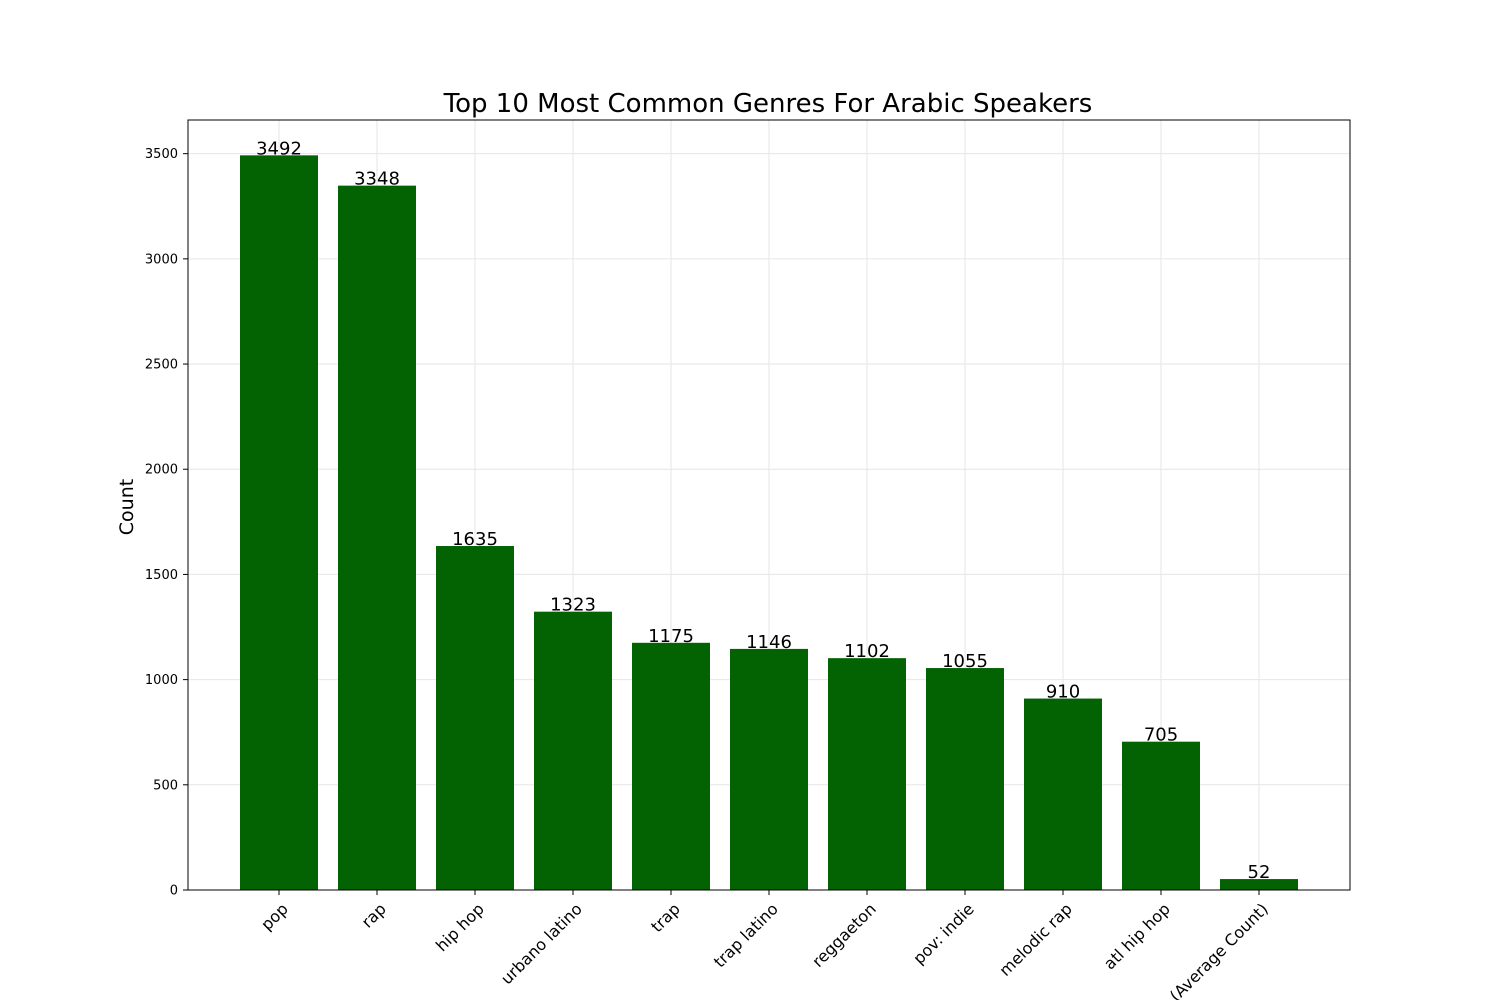 The height and width of the screenshot is (1000, 1500). I want to click on data-label: 52, so click(1259, 872).